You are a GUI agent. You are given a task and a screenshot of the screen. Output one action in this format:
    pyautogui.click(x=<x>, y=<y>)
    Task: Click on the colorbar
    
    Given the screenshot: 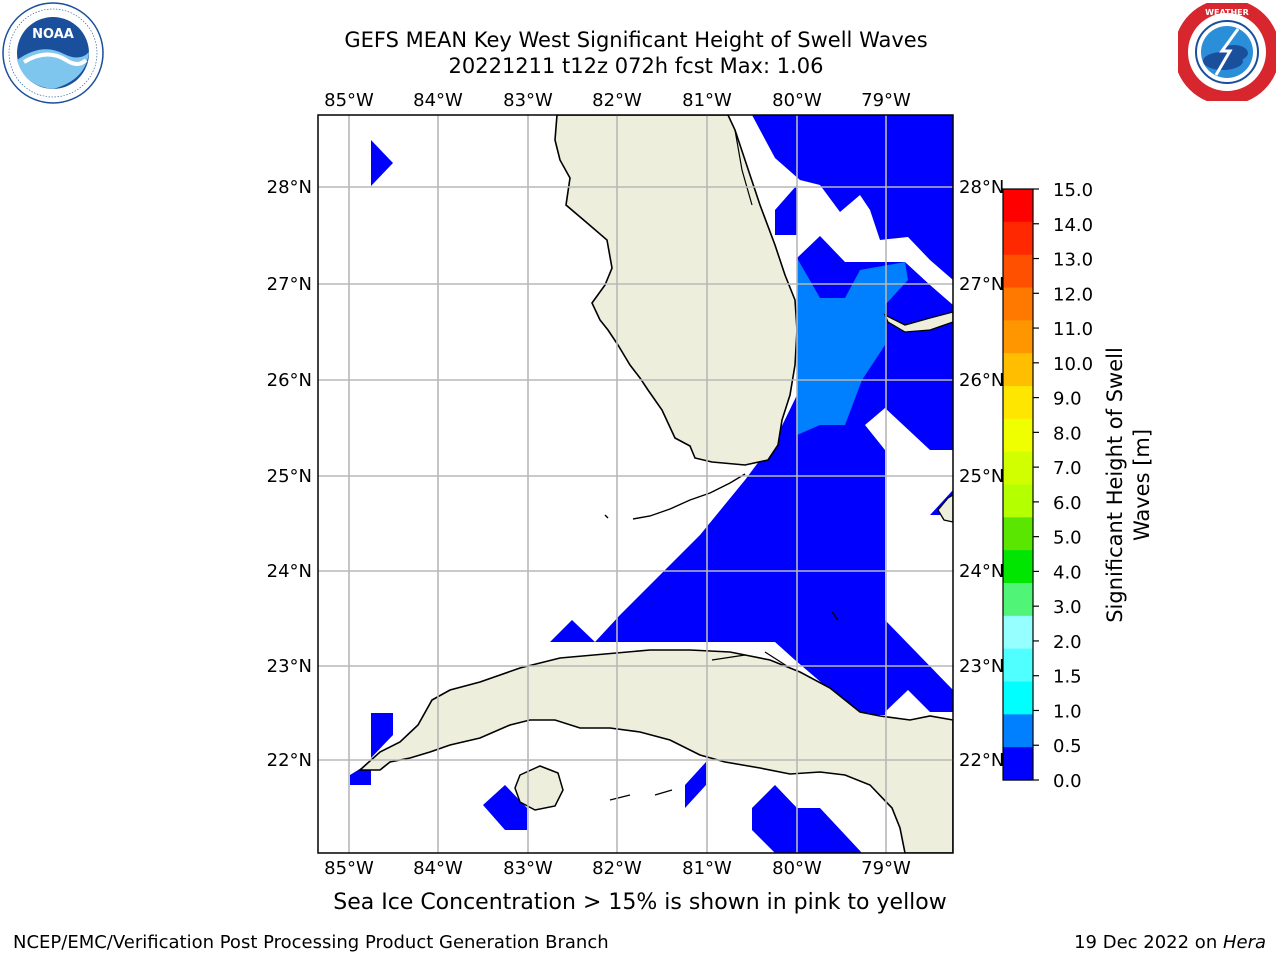 What is the action you would take?
    pyautogui.click(x=1018, y=484)
    